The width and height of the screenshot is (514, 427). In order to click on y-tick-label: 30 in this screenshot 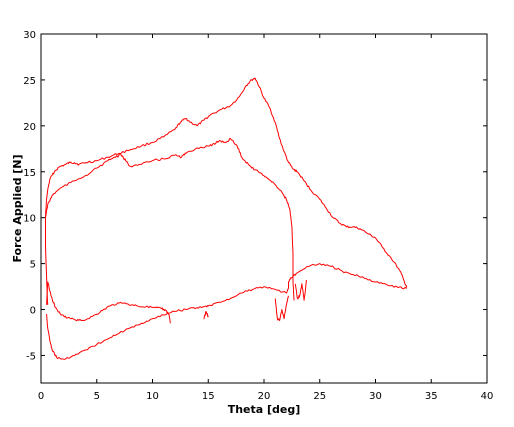, I will do `click(29, 35)`.